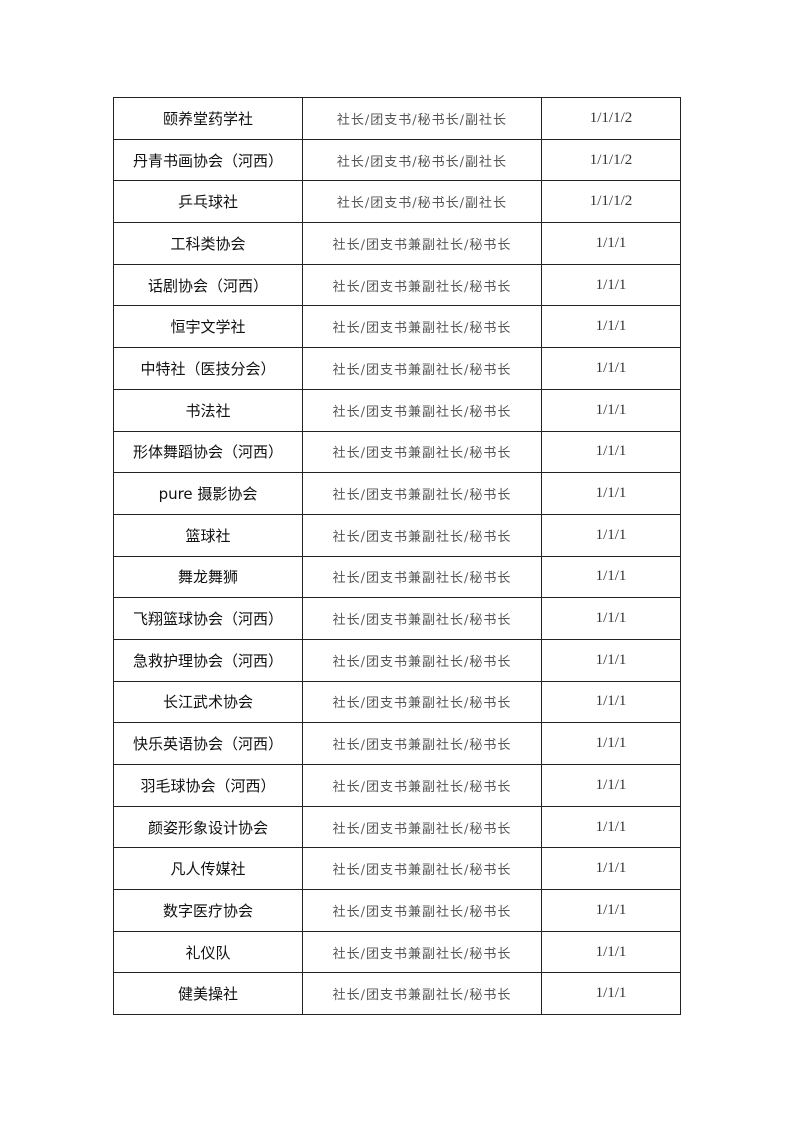 The height and width of the screenshot is (1122, 793). I want to click on table-row: 篮球社 社长/团支书兼副社长/秘书长 1/1/1, so click(397, 535).